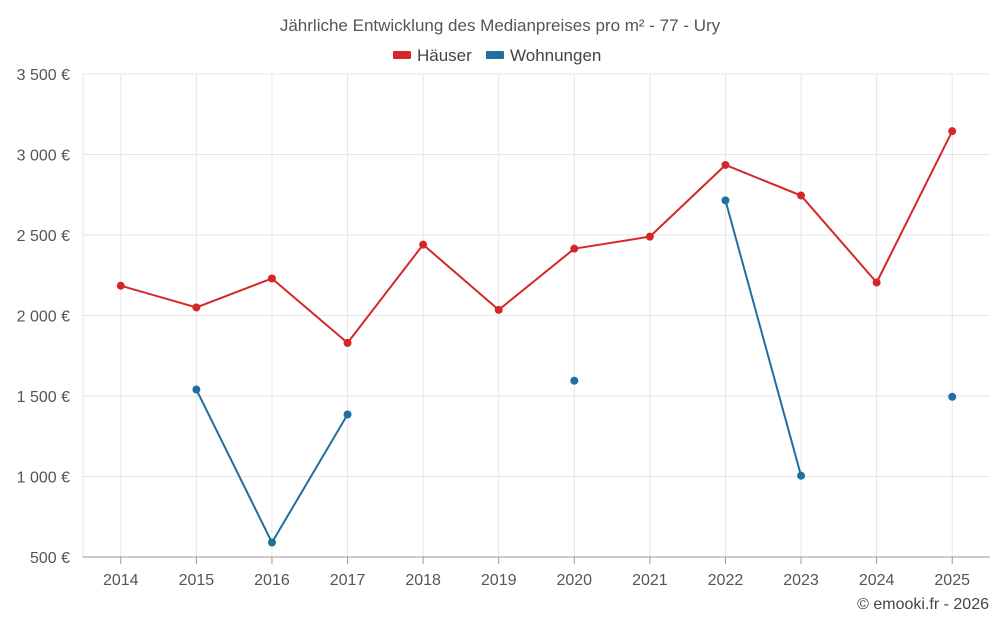  What do you see at coordinates (877, 580) in the screenshot?
I see `x-tick-label: 2024` at bounding box center [877, 580].